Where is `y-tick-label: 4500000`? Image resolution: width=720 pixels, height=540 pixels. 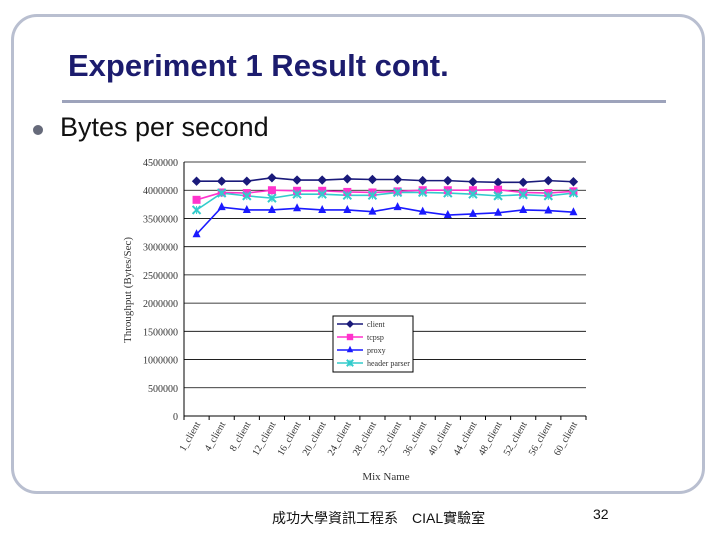 y-tick-label: 4500000 is located at coordinates (160, 163).